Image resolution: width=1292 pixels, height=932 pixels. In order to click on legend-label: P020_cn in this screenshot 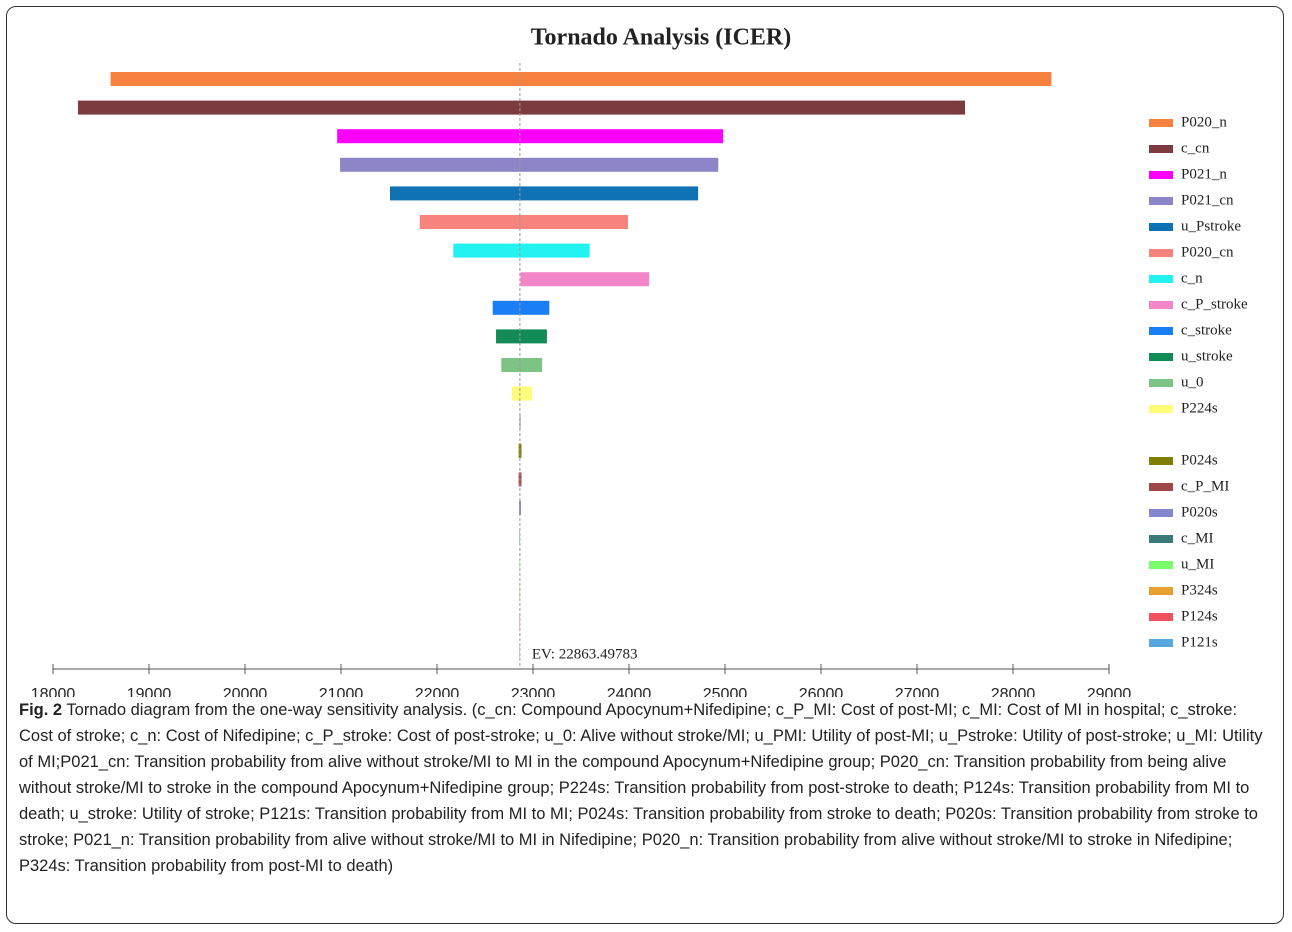, I will do `click(1207, 252)`.